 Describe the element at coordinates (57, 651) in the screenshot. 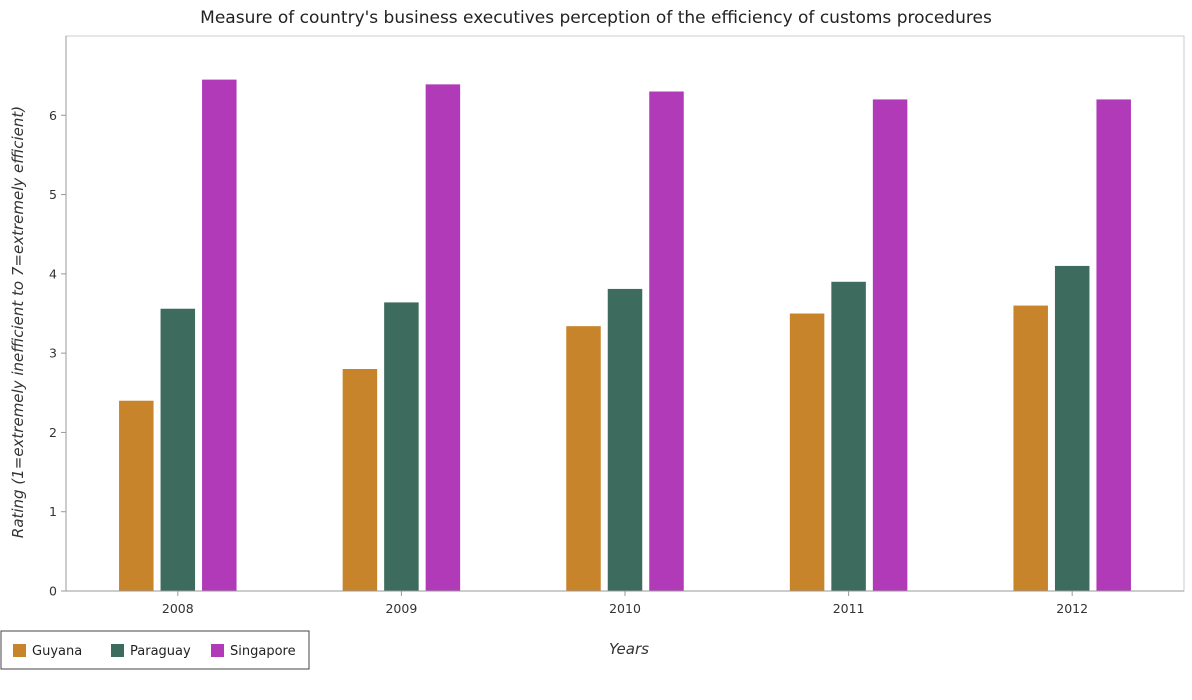

I see `legend-label-guyana: Guyana` at that location.